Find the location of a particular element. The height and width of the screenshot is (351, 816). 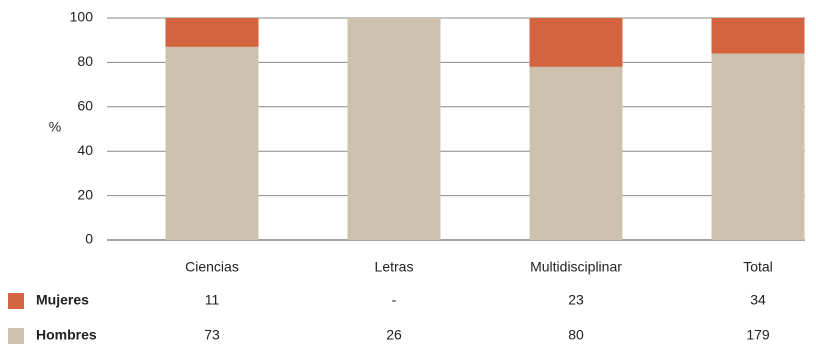

y-tick-label: 80 is located at coordinates (85, 61).